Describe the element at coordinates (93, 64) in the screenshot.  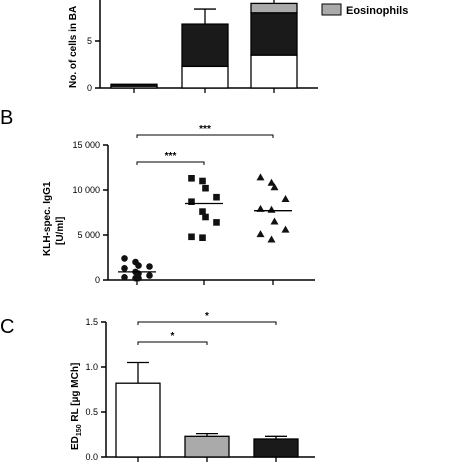
I see `panel-a-y-ticks: 05` at that location.